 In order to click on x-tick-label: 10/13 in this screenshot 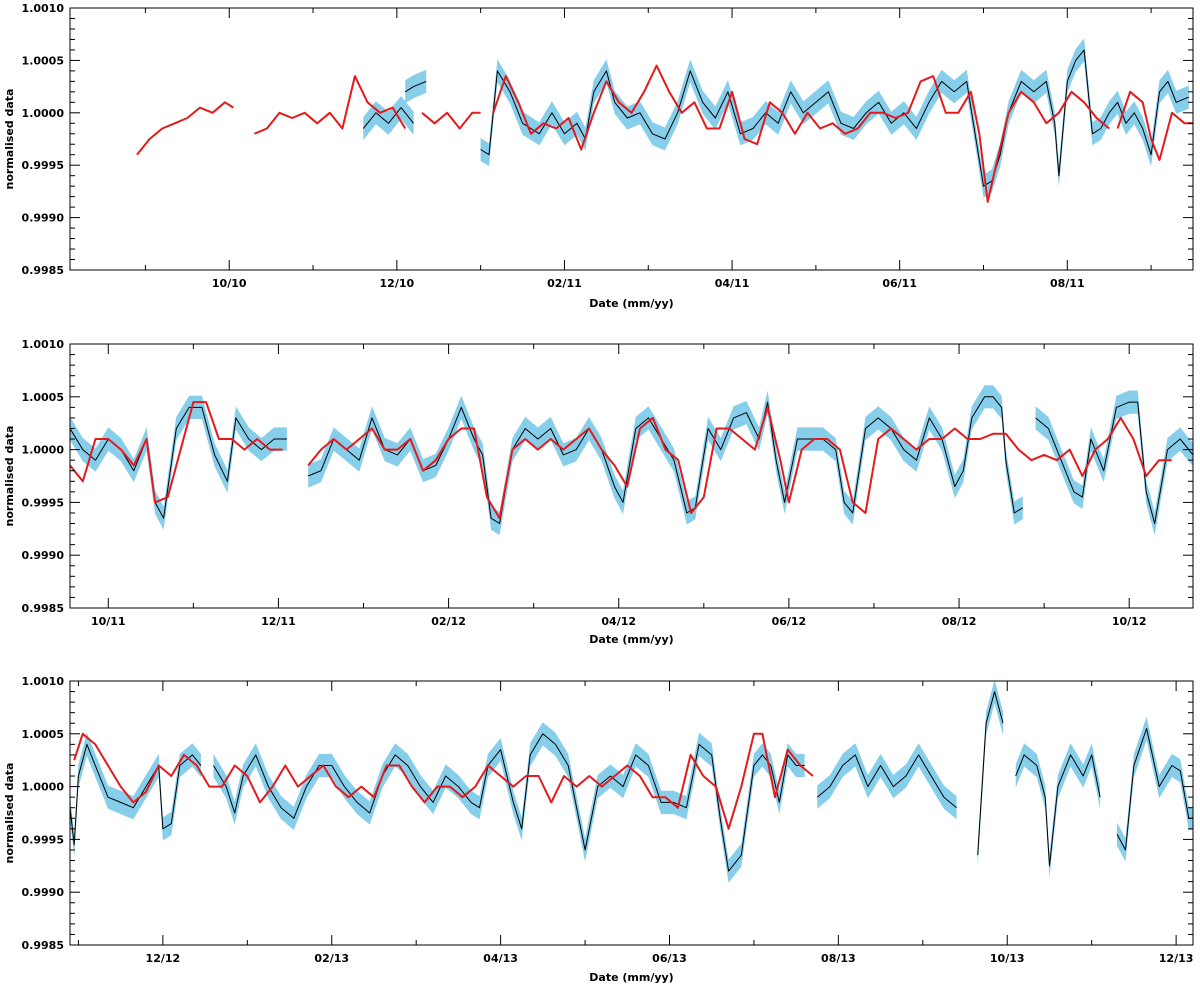, I will do `click(1007, 958)`.